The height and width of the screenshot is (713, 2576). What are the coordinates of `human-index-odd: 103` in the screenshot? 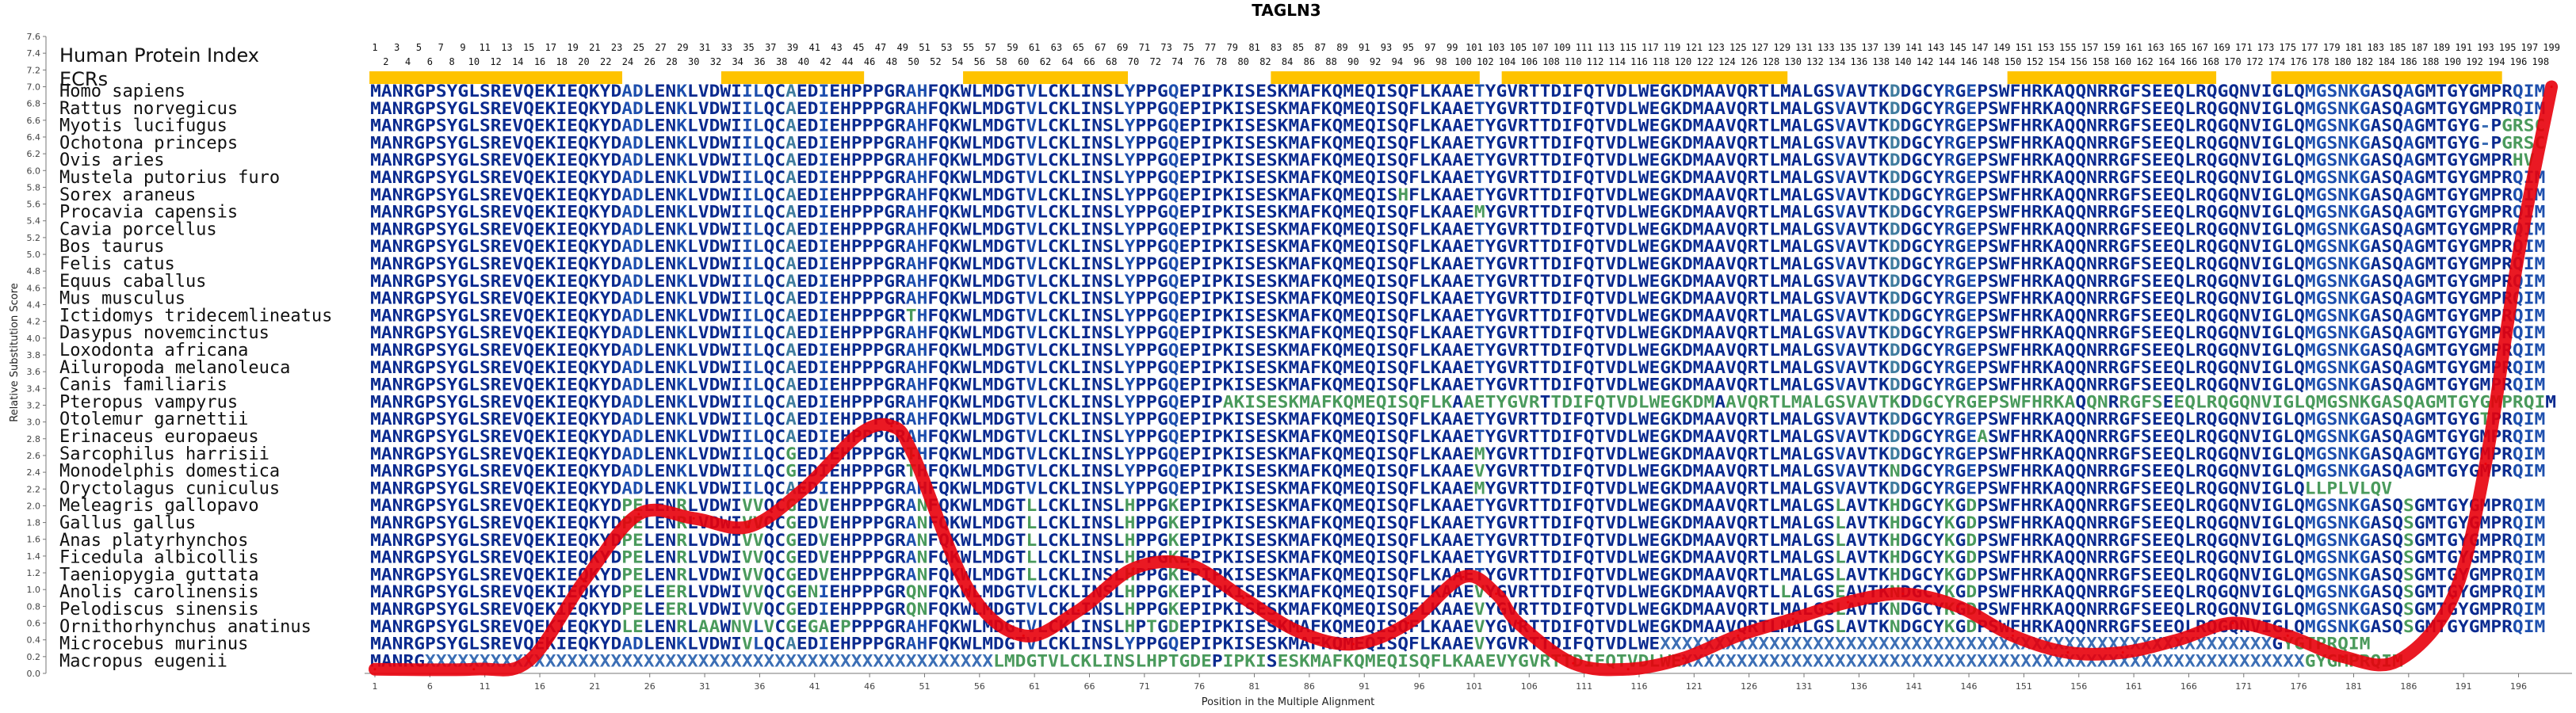 It's located at (1496, 48).